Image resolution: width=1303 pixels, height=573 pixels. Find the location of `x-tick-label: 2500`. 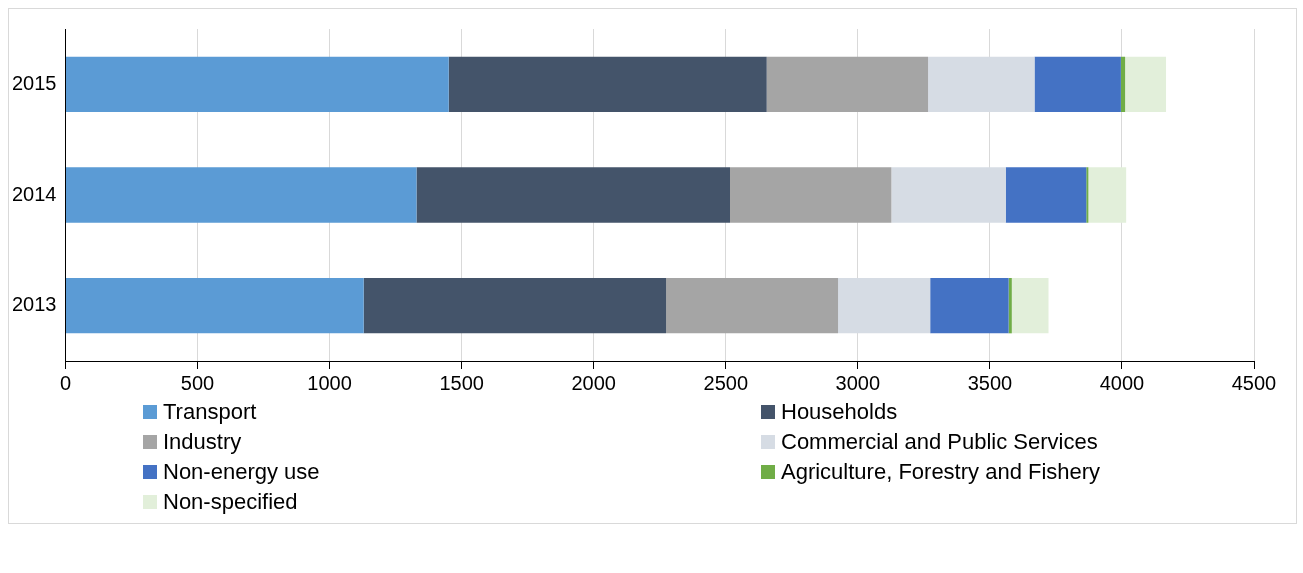

x-tick-label: 2500 is located at coordinates (726, 382).